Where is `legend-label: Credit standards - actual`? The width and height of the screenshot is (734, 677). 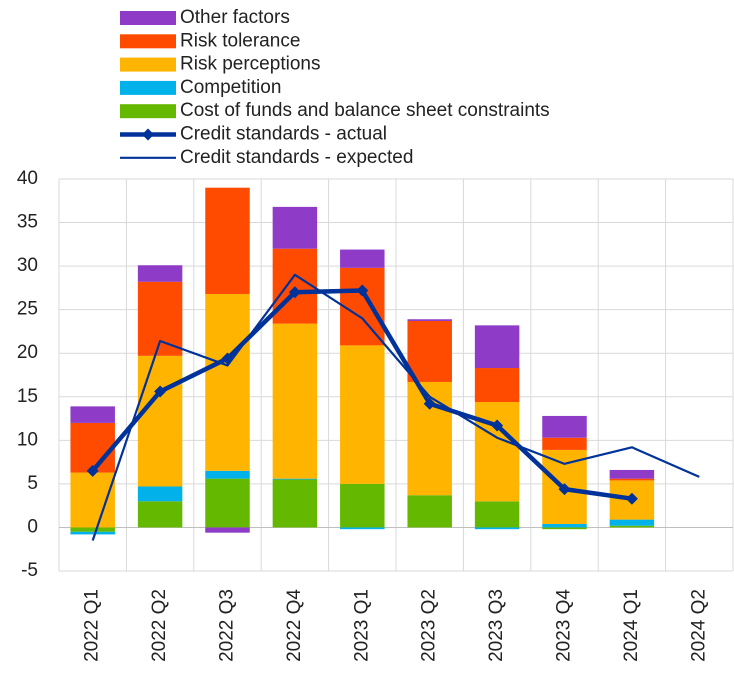
legend-label: Credit standards - actual is located at coordinates (283, 134).